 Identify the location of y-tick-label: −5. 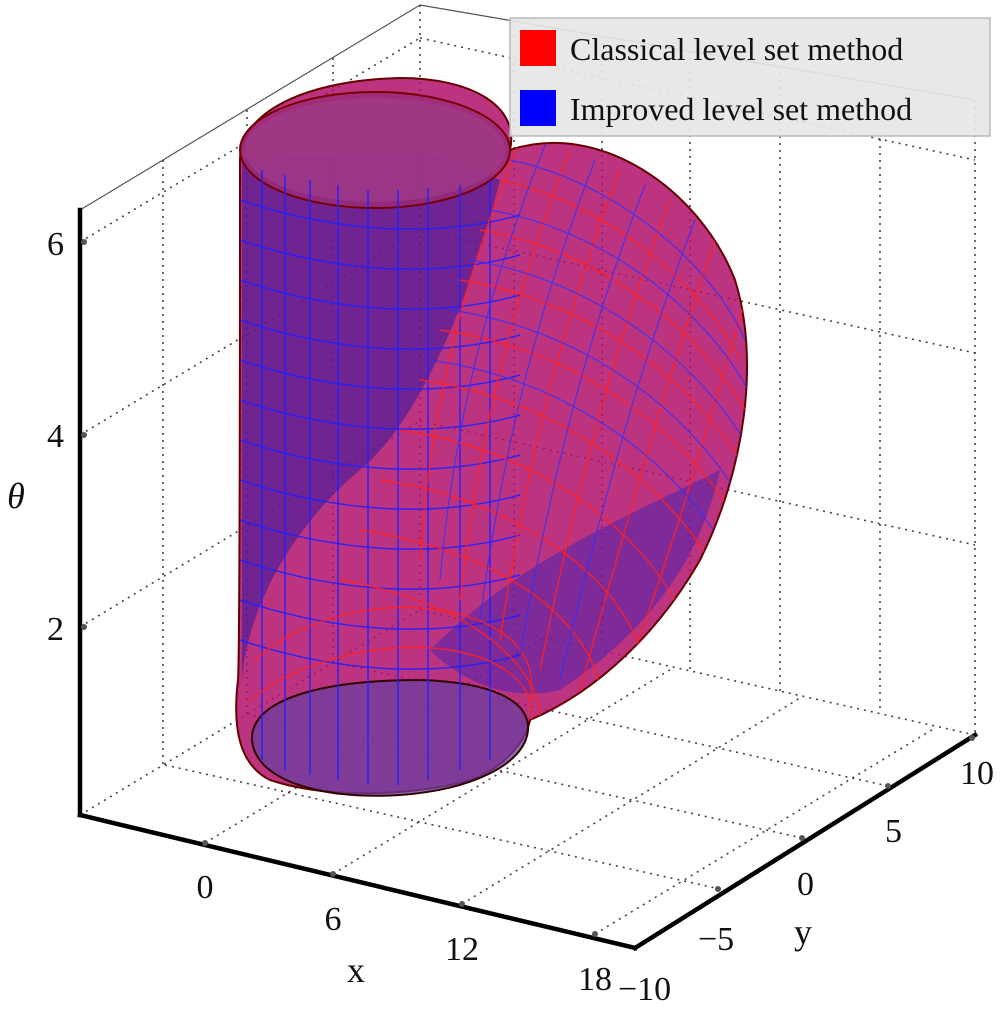
(716, 939).